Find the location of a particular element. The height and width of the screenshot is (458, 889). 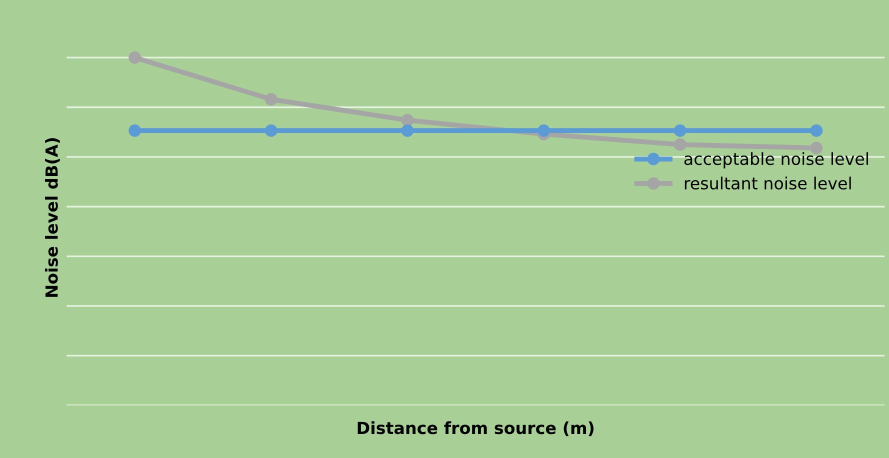

legend-label: resultant noise level is located at coordinates (767, 183).